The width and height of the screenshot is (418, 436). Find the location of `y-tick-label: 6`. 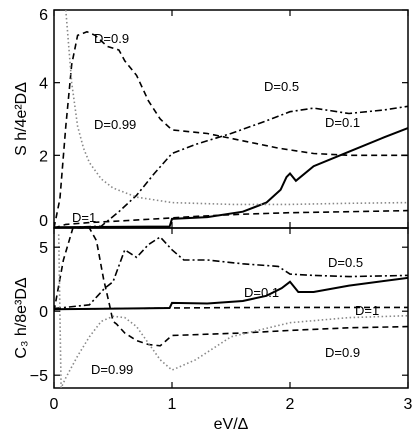

y-tick-label: 6 is located at coordinates (43, 15).